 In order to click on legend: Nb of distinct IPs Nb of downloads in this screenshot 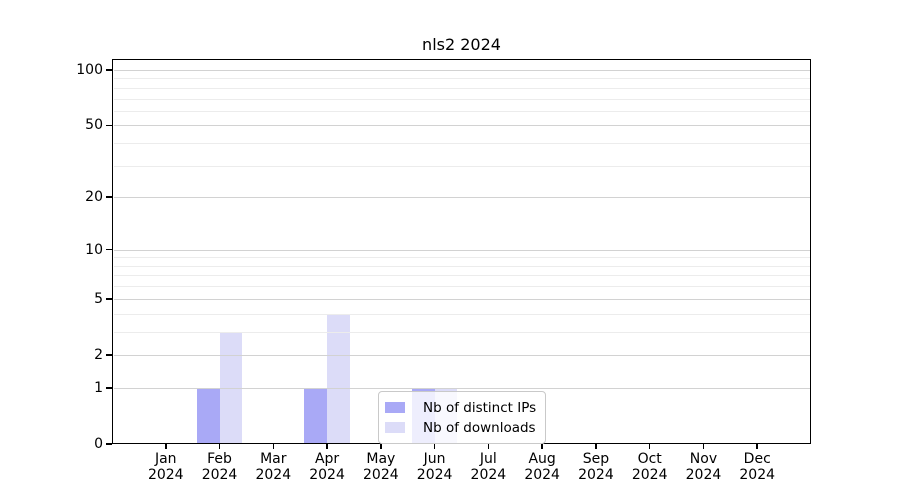, I will do `click(462, 417)`.